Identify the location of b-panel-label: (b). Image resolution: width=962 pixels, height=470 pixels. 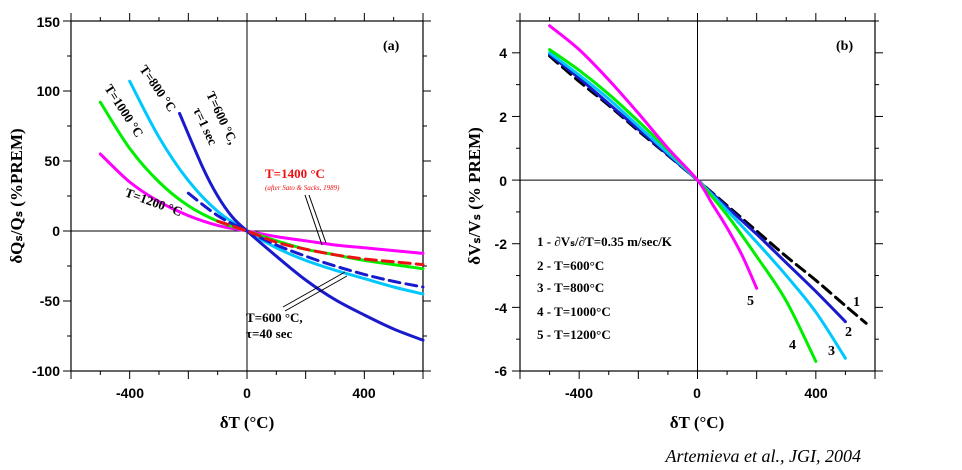
(844, 46).